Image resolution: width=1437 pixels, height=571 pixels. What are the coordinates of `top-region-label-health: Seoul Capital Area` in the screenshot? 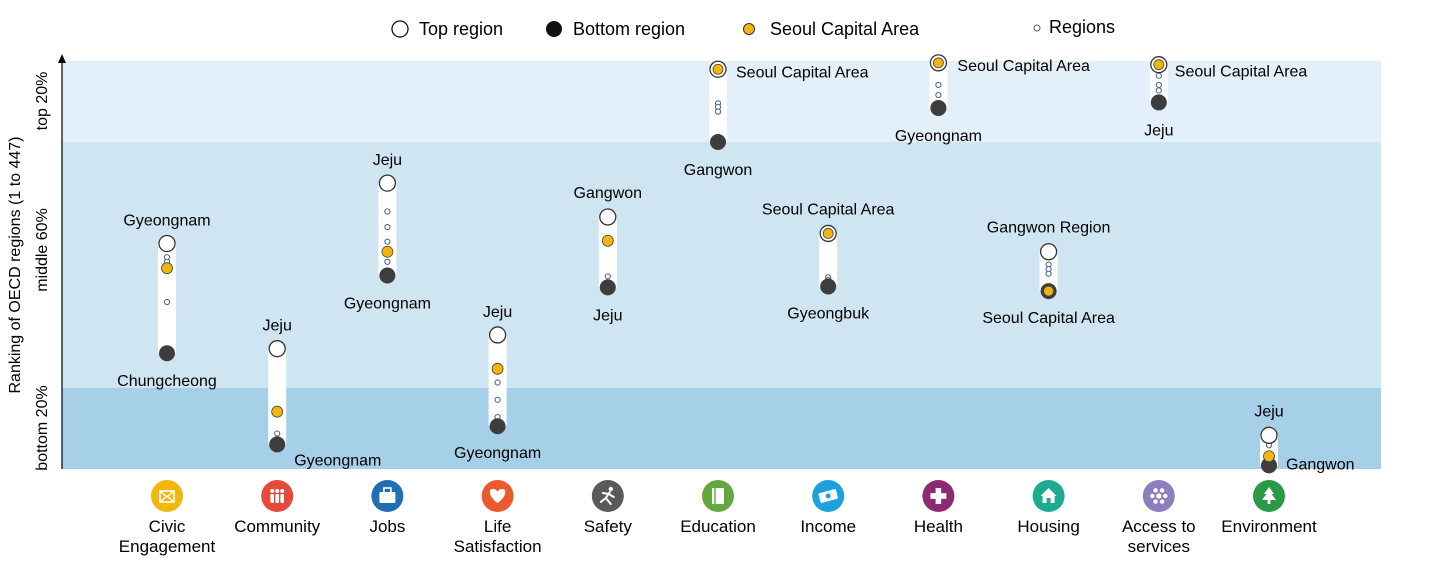 It's located at (1023, 66).